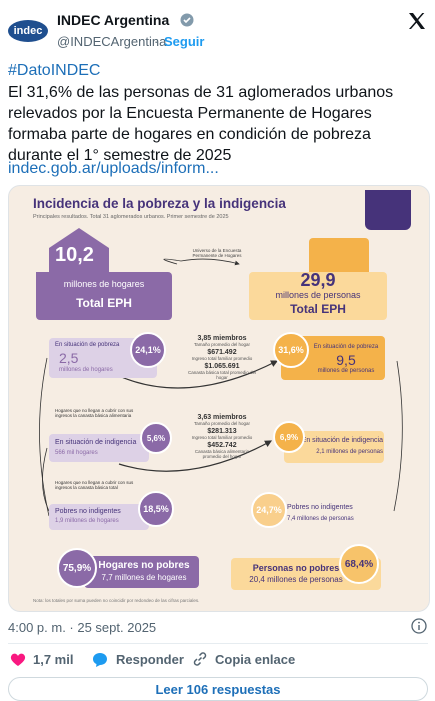 This screenshot has height=701, width=435. Describe the element at coordinates (318, 280) in the screenshot. I see `persons-total-value: 29,9` at that location.